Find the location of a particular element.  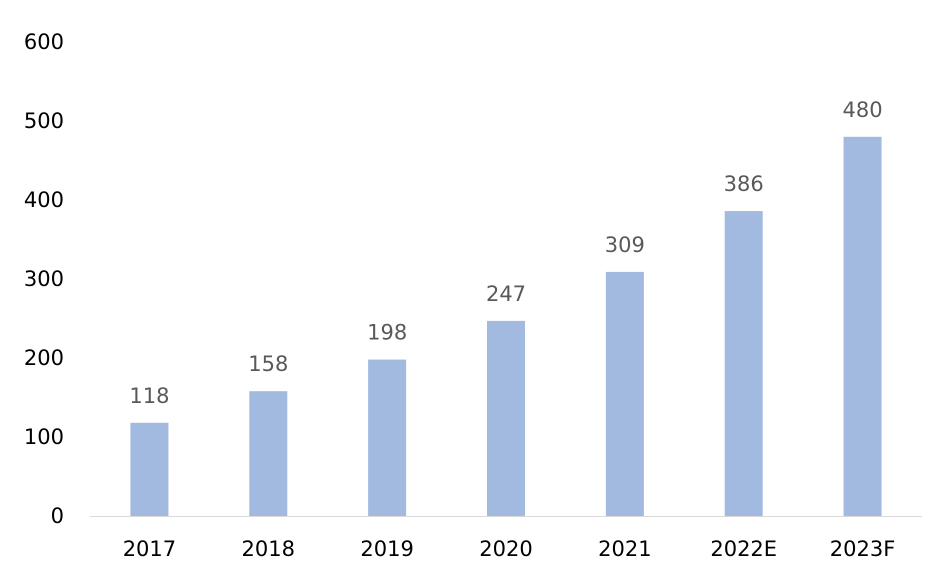

y-axis: 0 100 200 300 400 500 600 is located at coordinates (44, 279).